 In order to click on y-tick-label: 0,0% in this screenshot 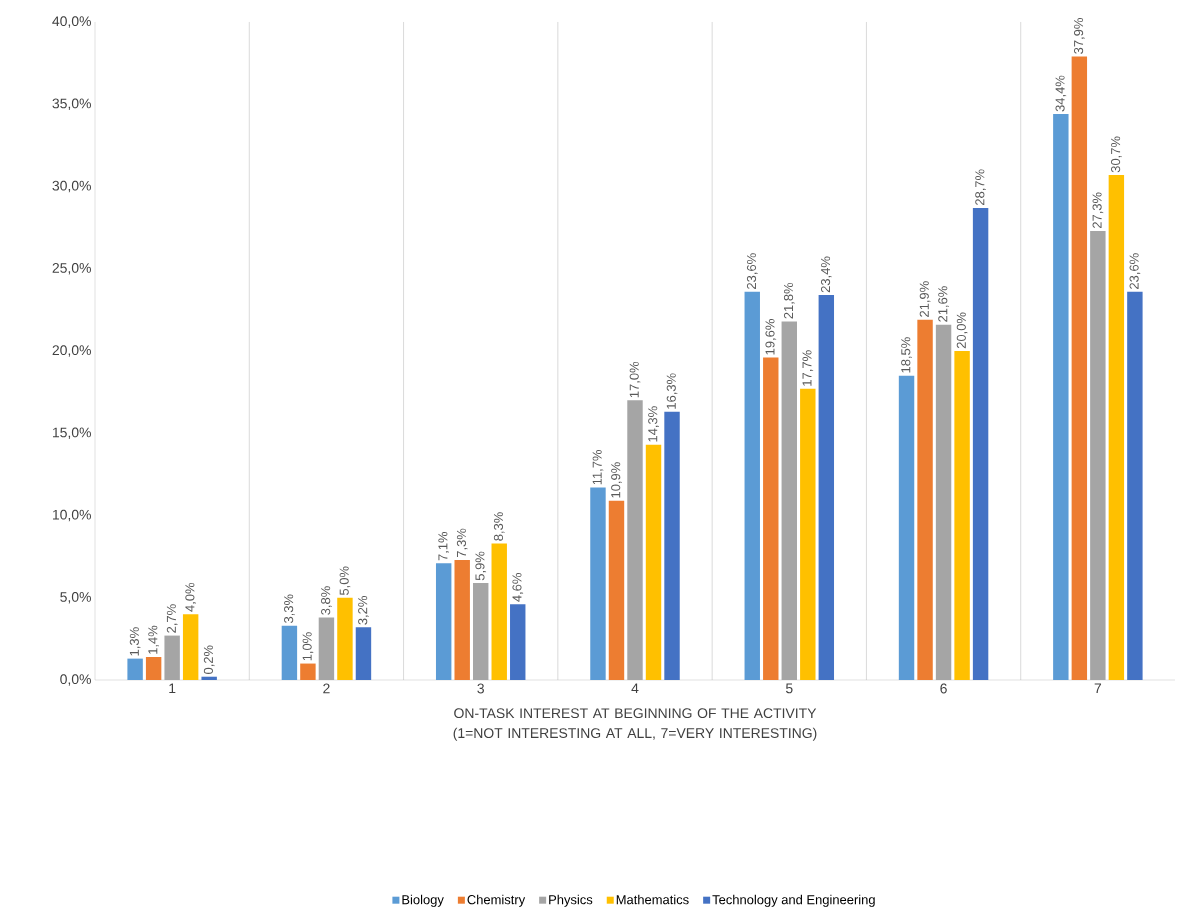, I will do `click(75, 680)`.